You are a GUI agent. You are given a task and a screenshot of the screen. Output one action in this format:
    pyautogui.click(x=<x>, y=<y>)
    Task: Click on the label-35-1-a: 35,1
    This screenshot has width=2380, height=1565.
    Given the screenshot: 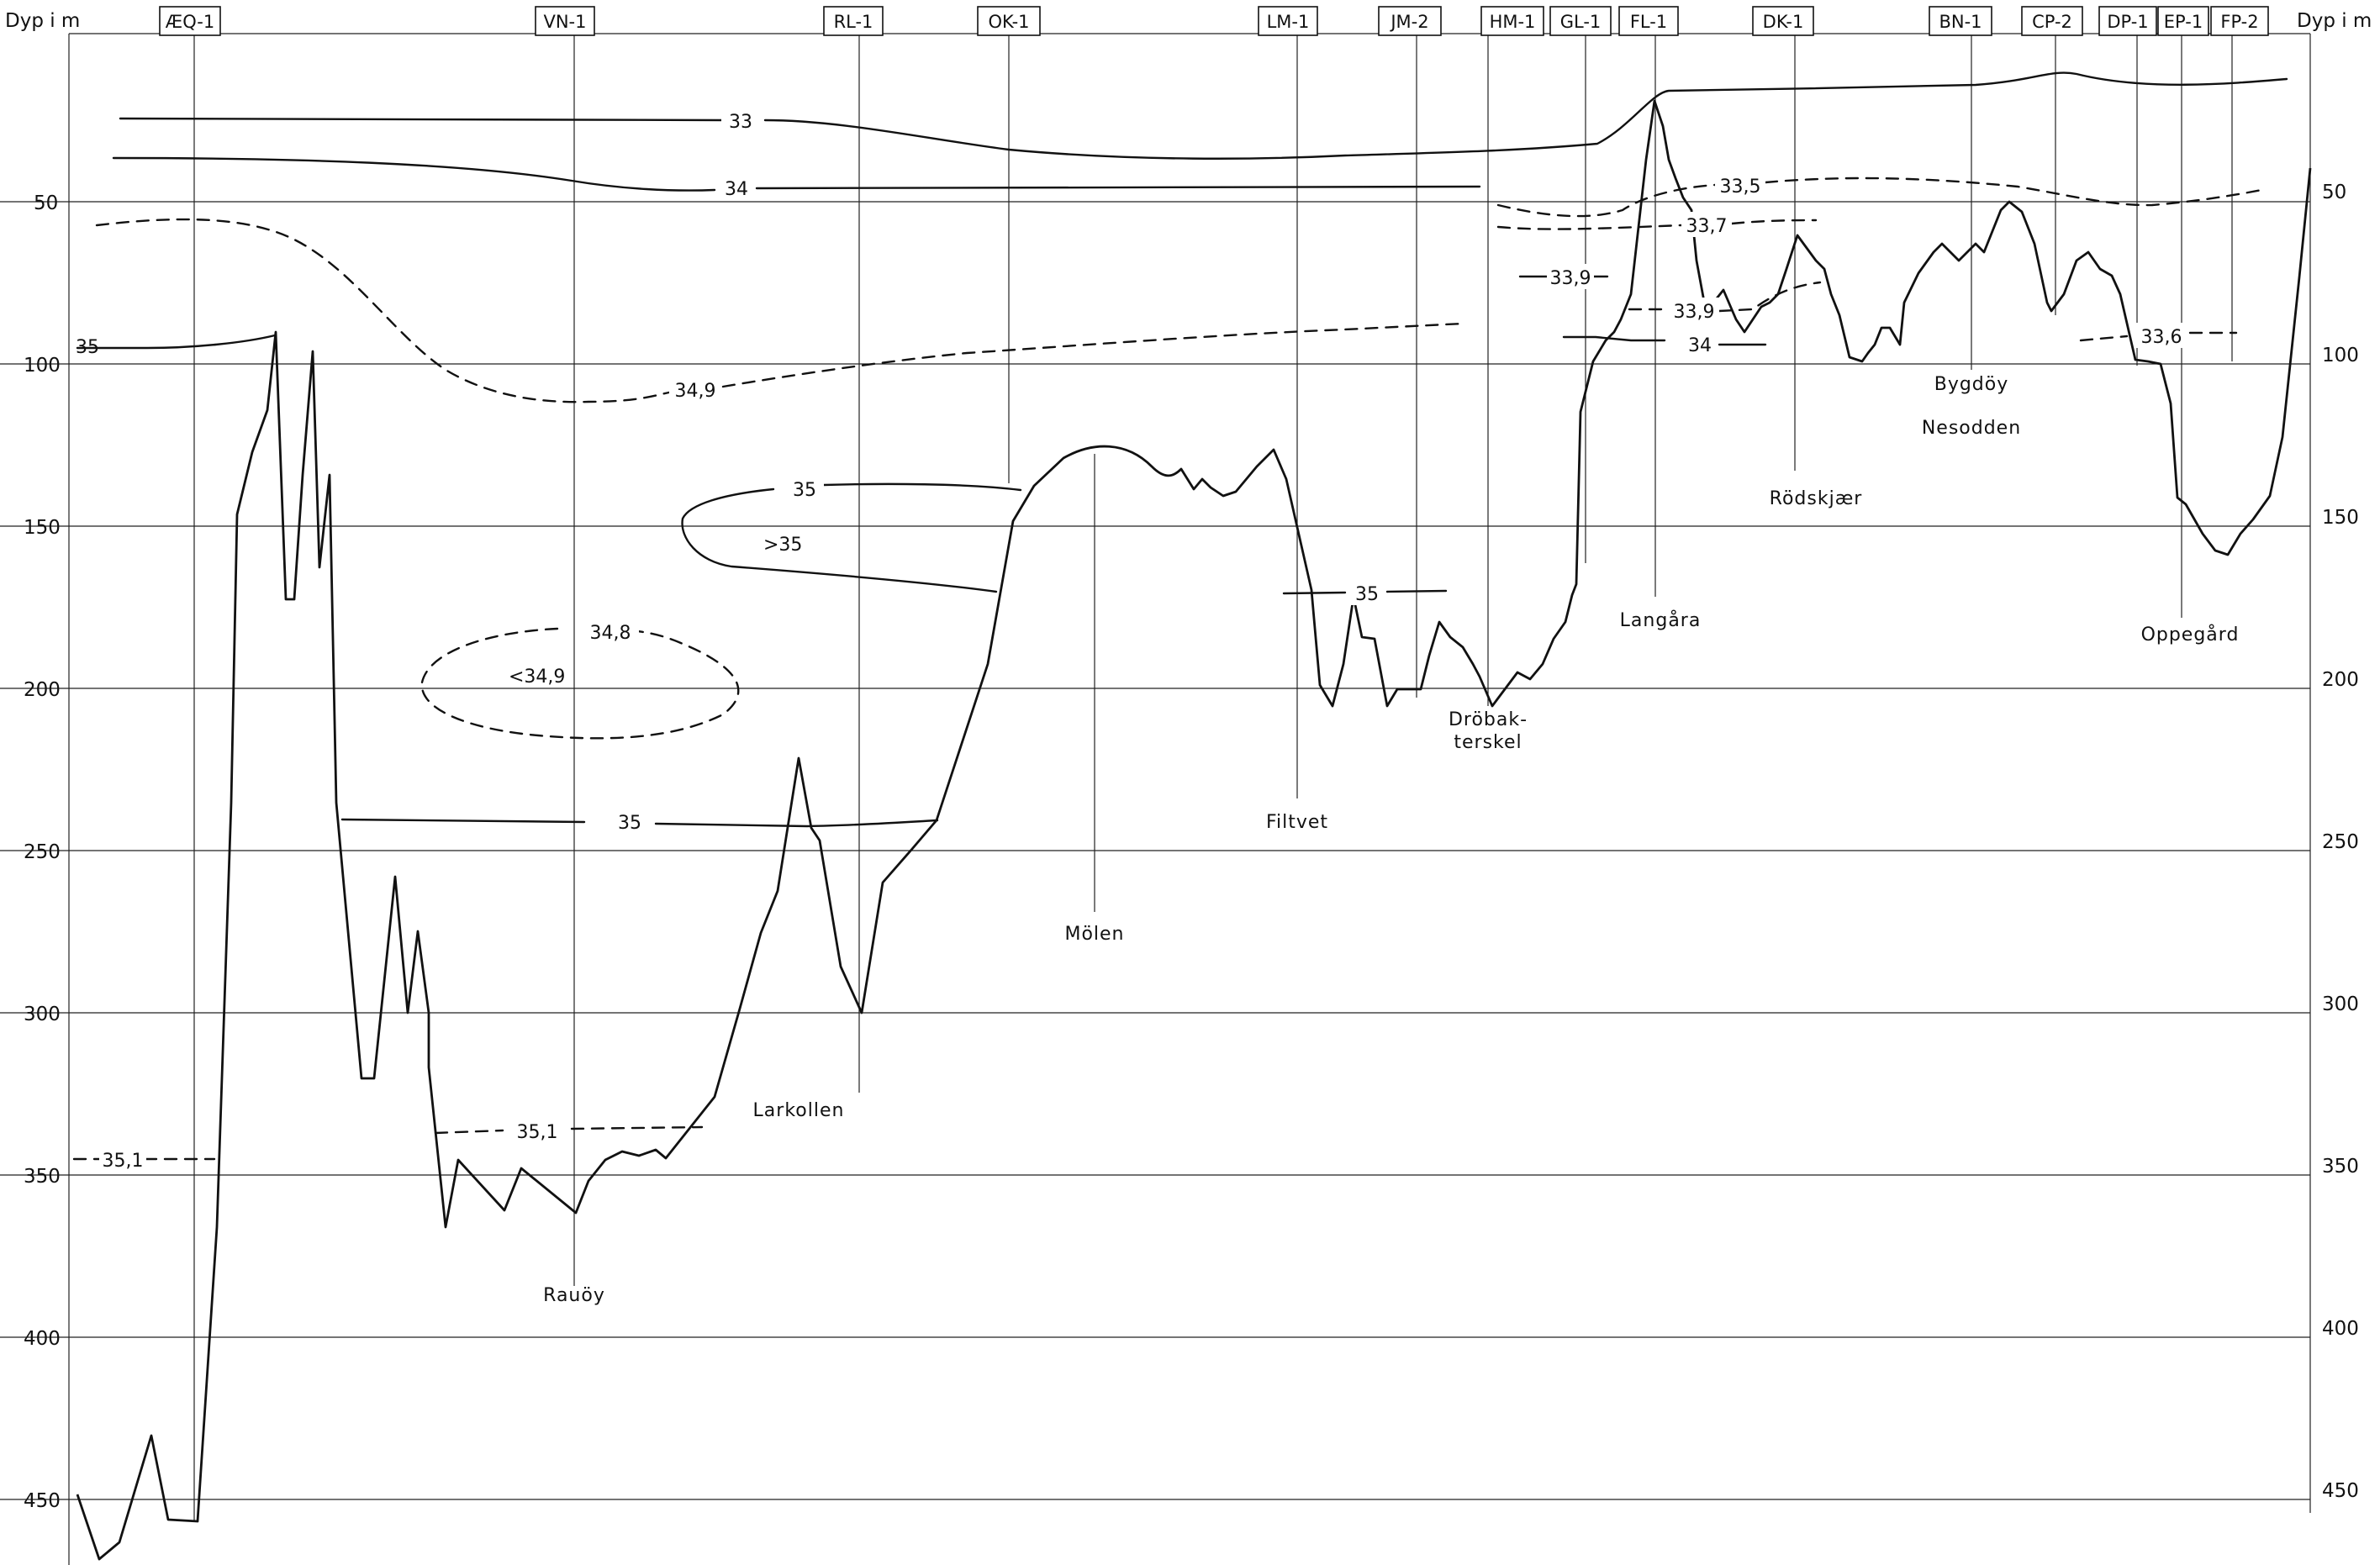 What is the action you would take?
    pyautogui.click(x=123, y=1161)
    